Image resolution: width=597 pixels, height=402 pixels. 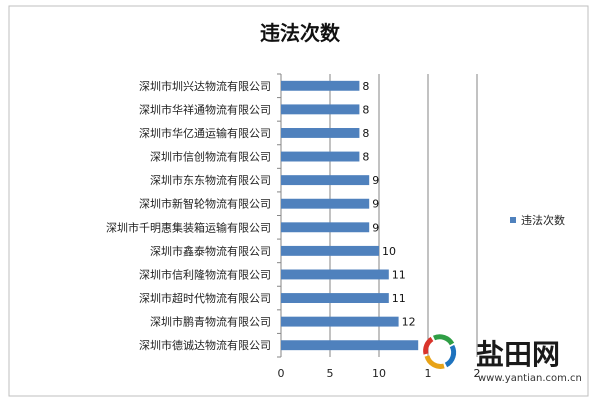 What do you see at coordinates (205, 133) in the screenshot?
I see `category-label: 深圳市华亿通运输有限公司` at bounding box center [205, 133].